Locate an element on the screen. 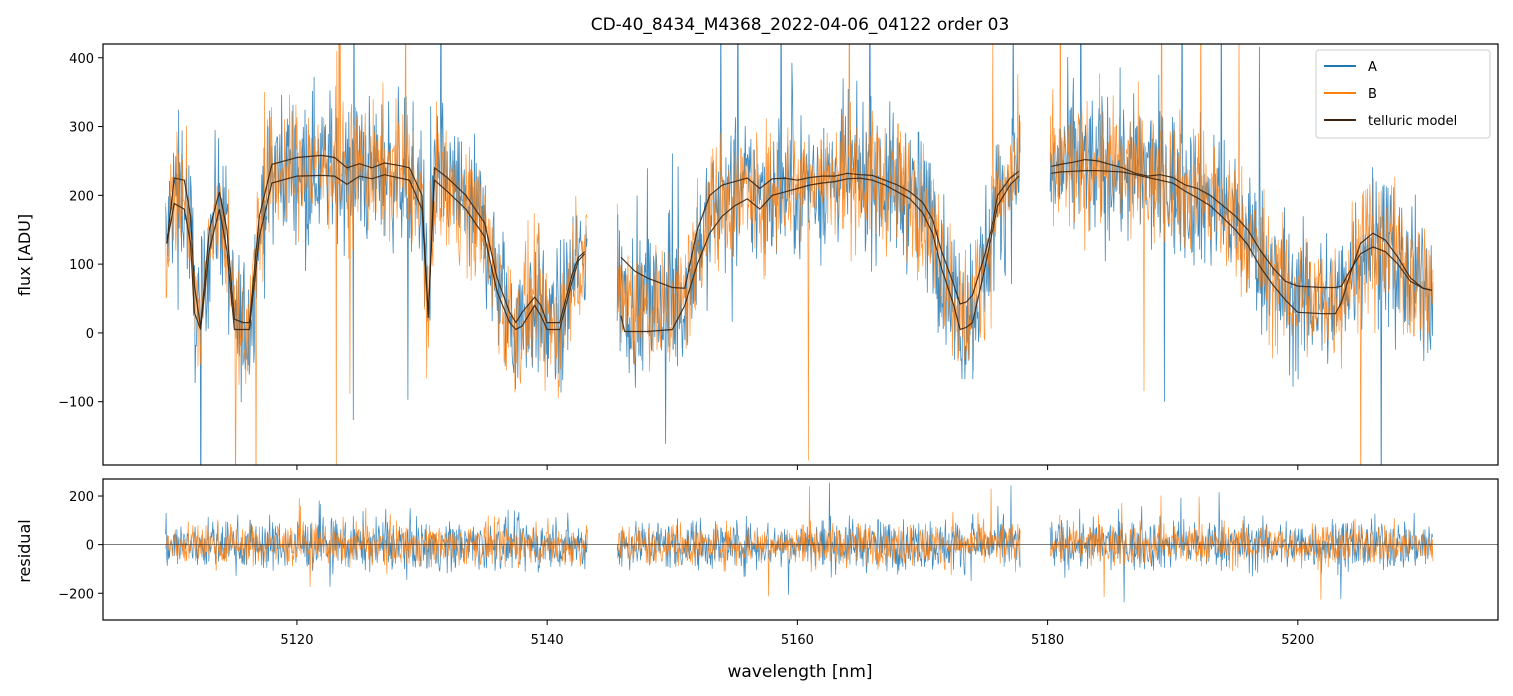  flux-ytick-label: 300 is located at coordinates (81, 128).